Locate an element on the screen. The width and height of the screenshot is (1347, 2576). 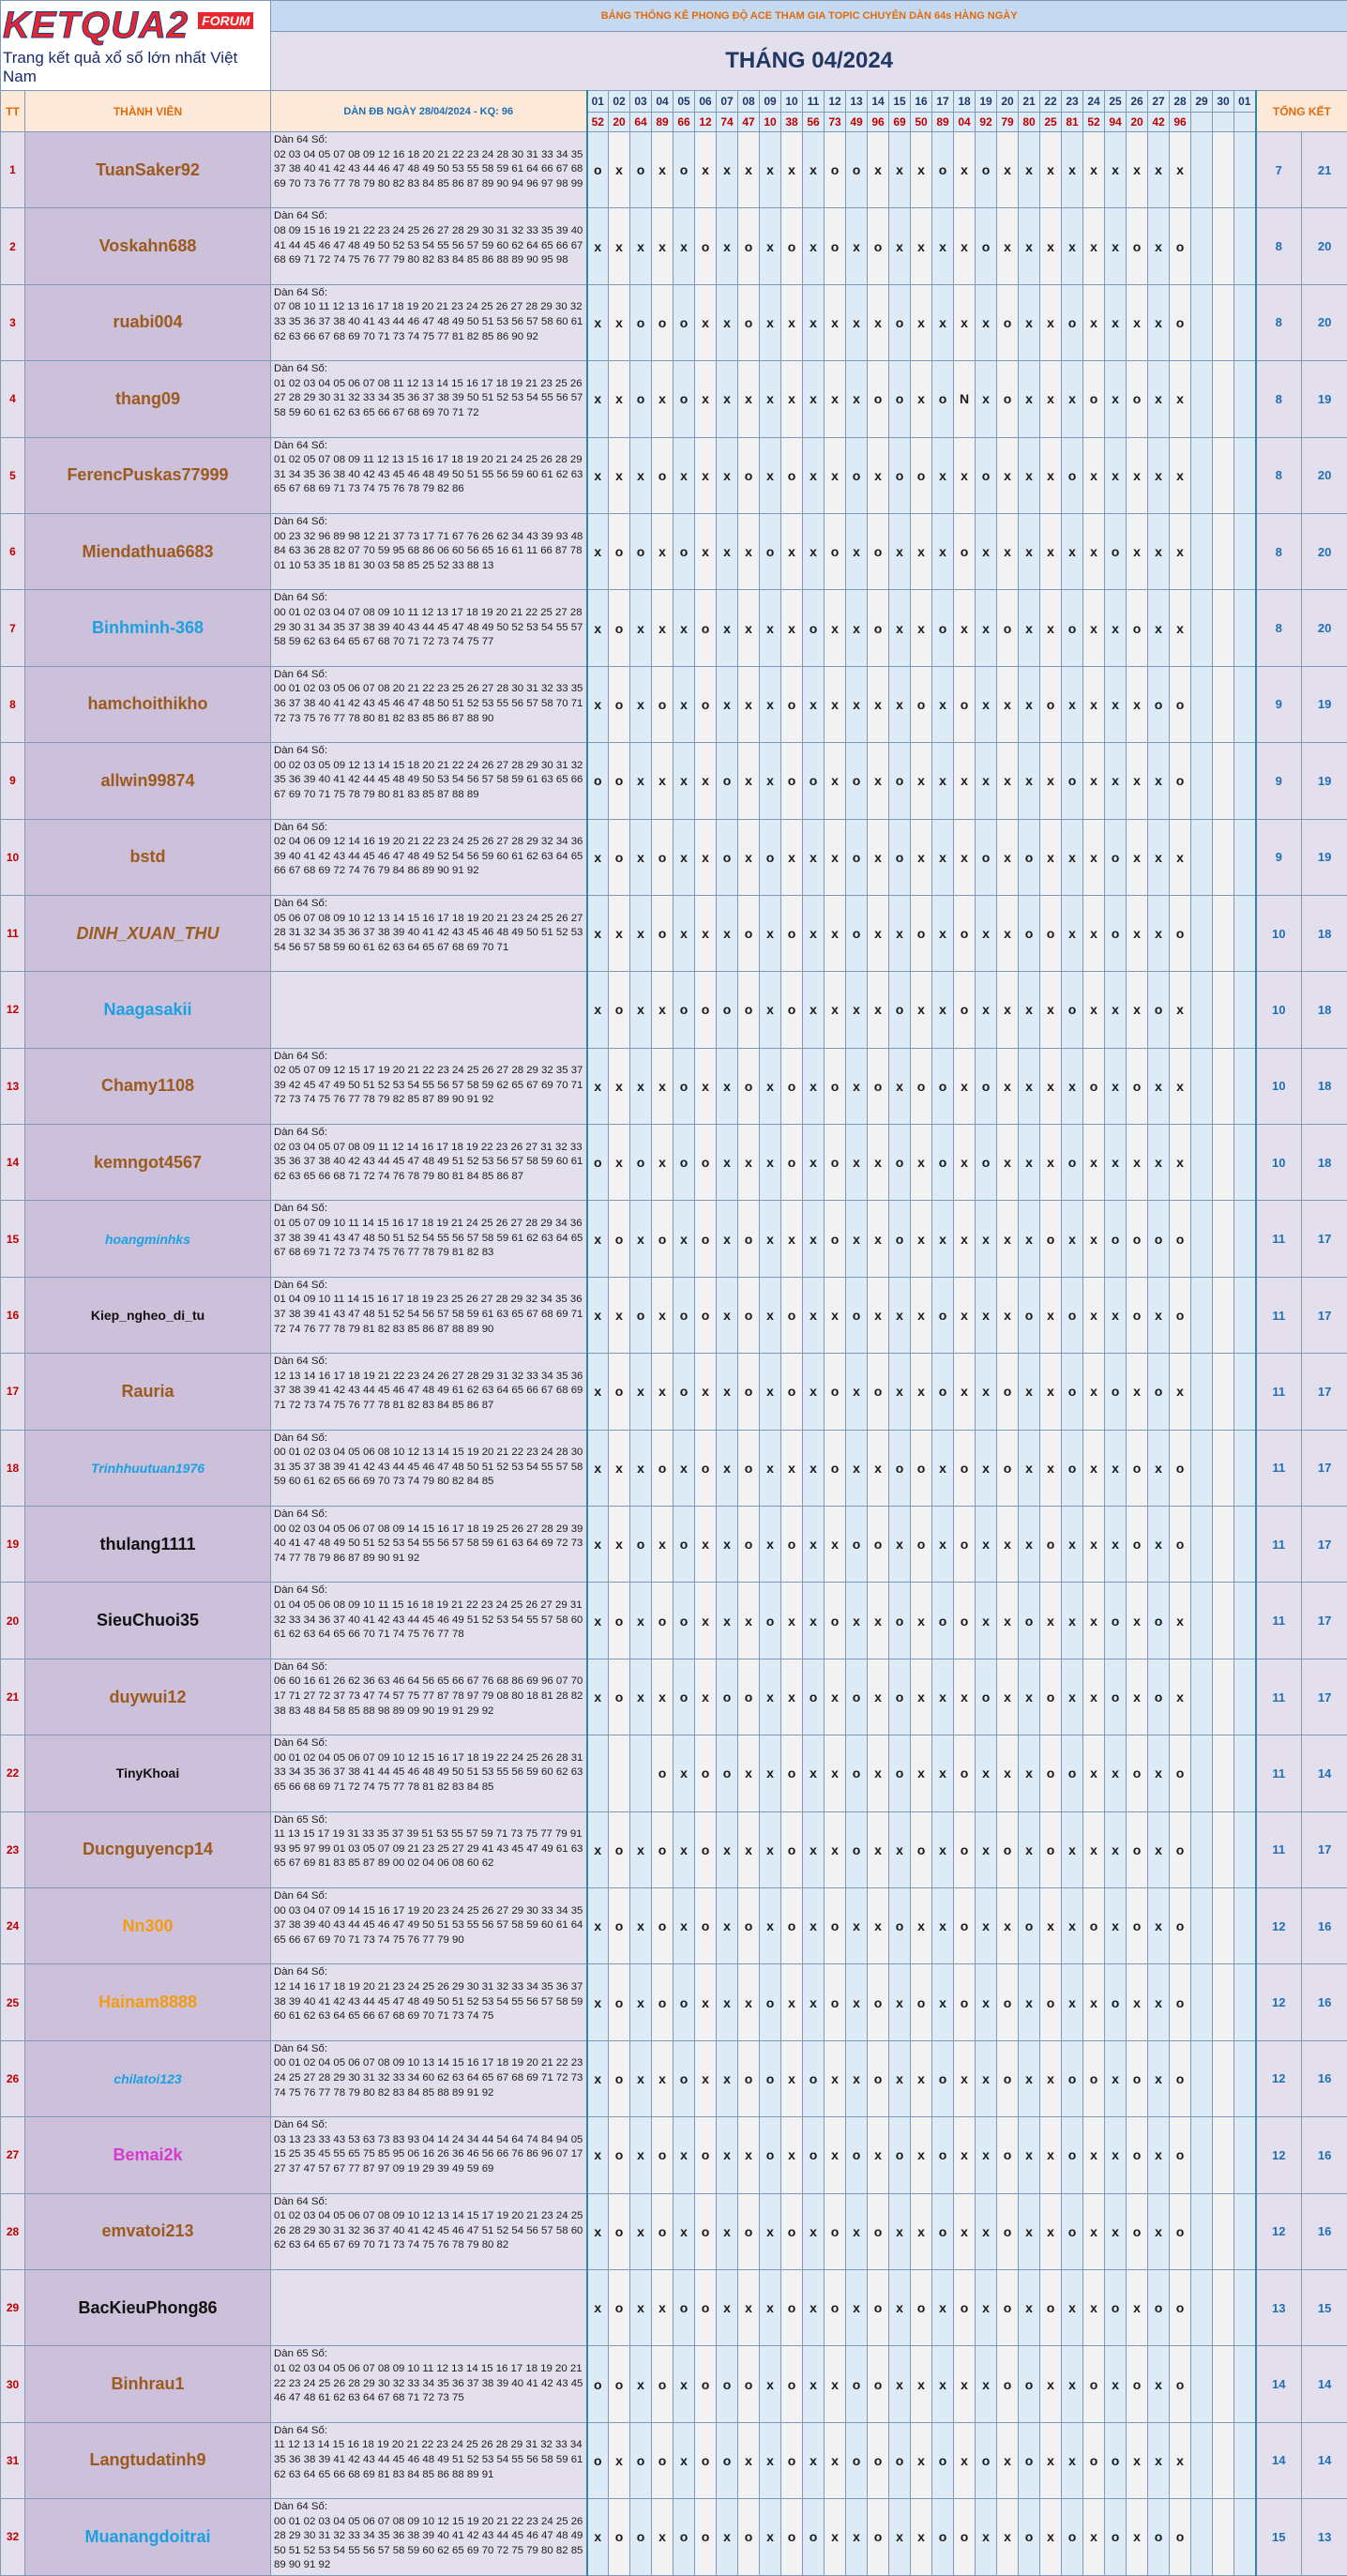
total-x: 17 is located at coordinates (1325, 1545).